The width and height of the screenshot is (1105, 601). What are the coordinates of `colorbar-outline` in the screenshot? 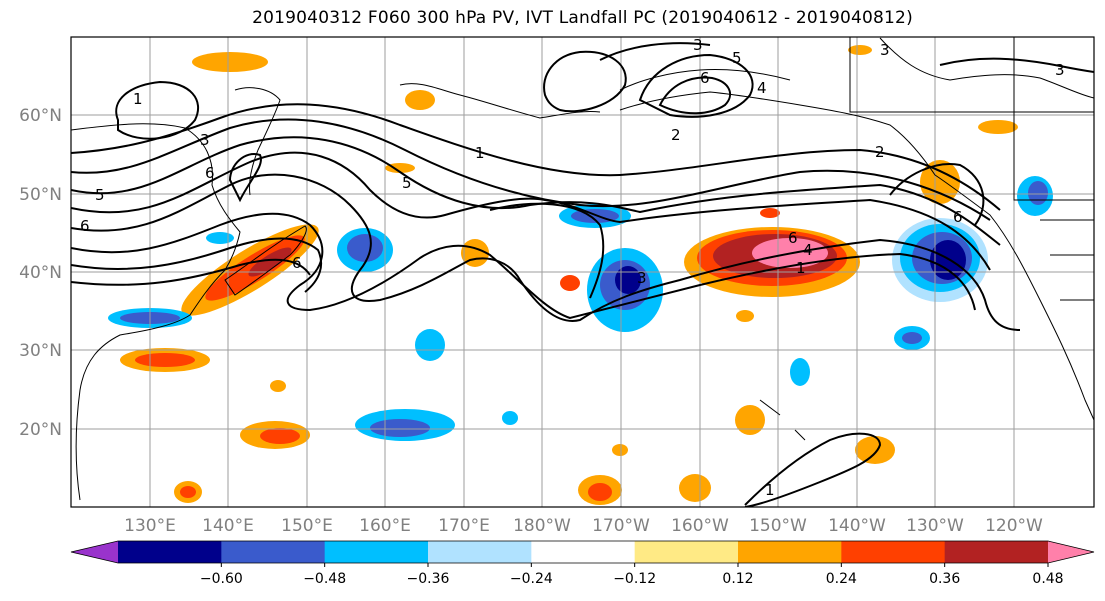 It's located at (582, 552).